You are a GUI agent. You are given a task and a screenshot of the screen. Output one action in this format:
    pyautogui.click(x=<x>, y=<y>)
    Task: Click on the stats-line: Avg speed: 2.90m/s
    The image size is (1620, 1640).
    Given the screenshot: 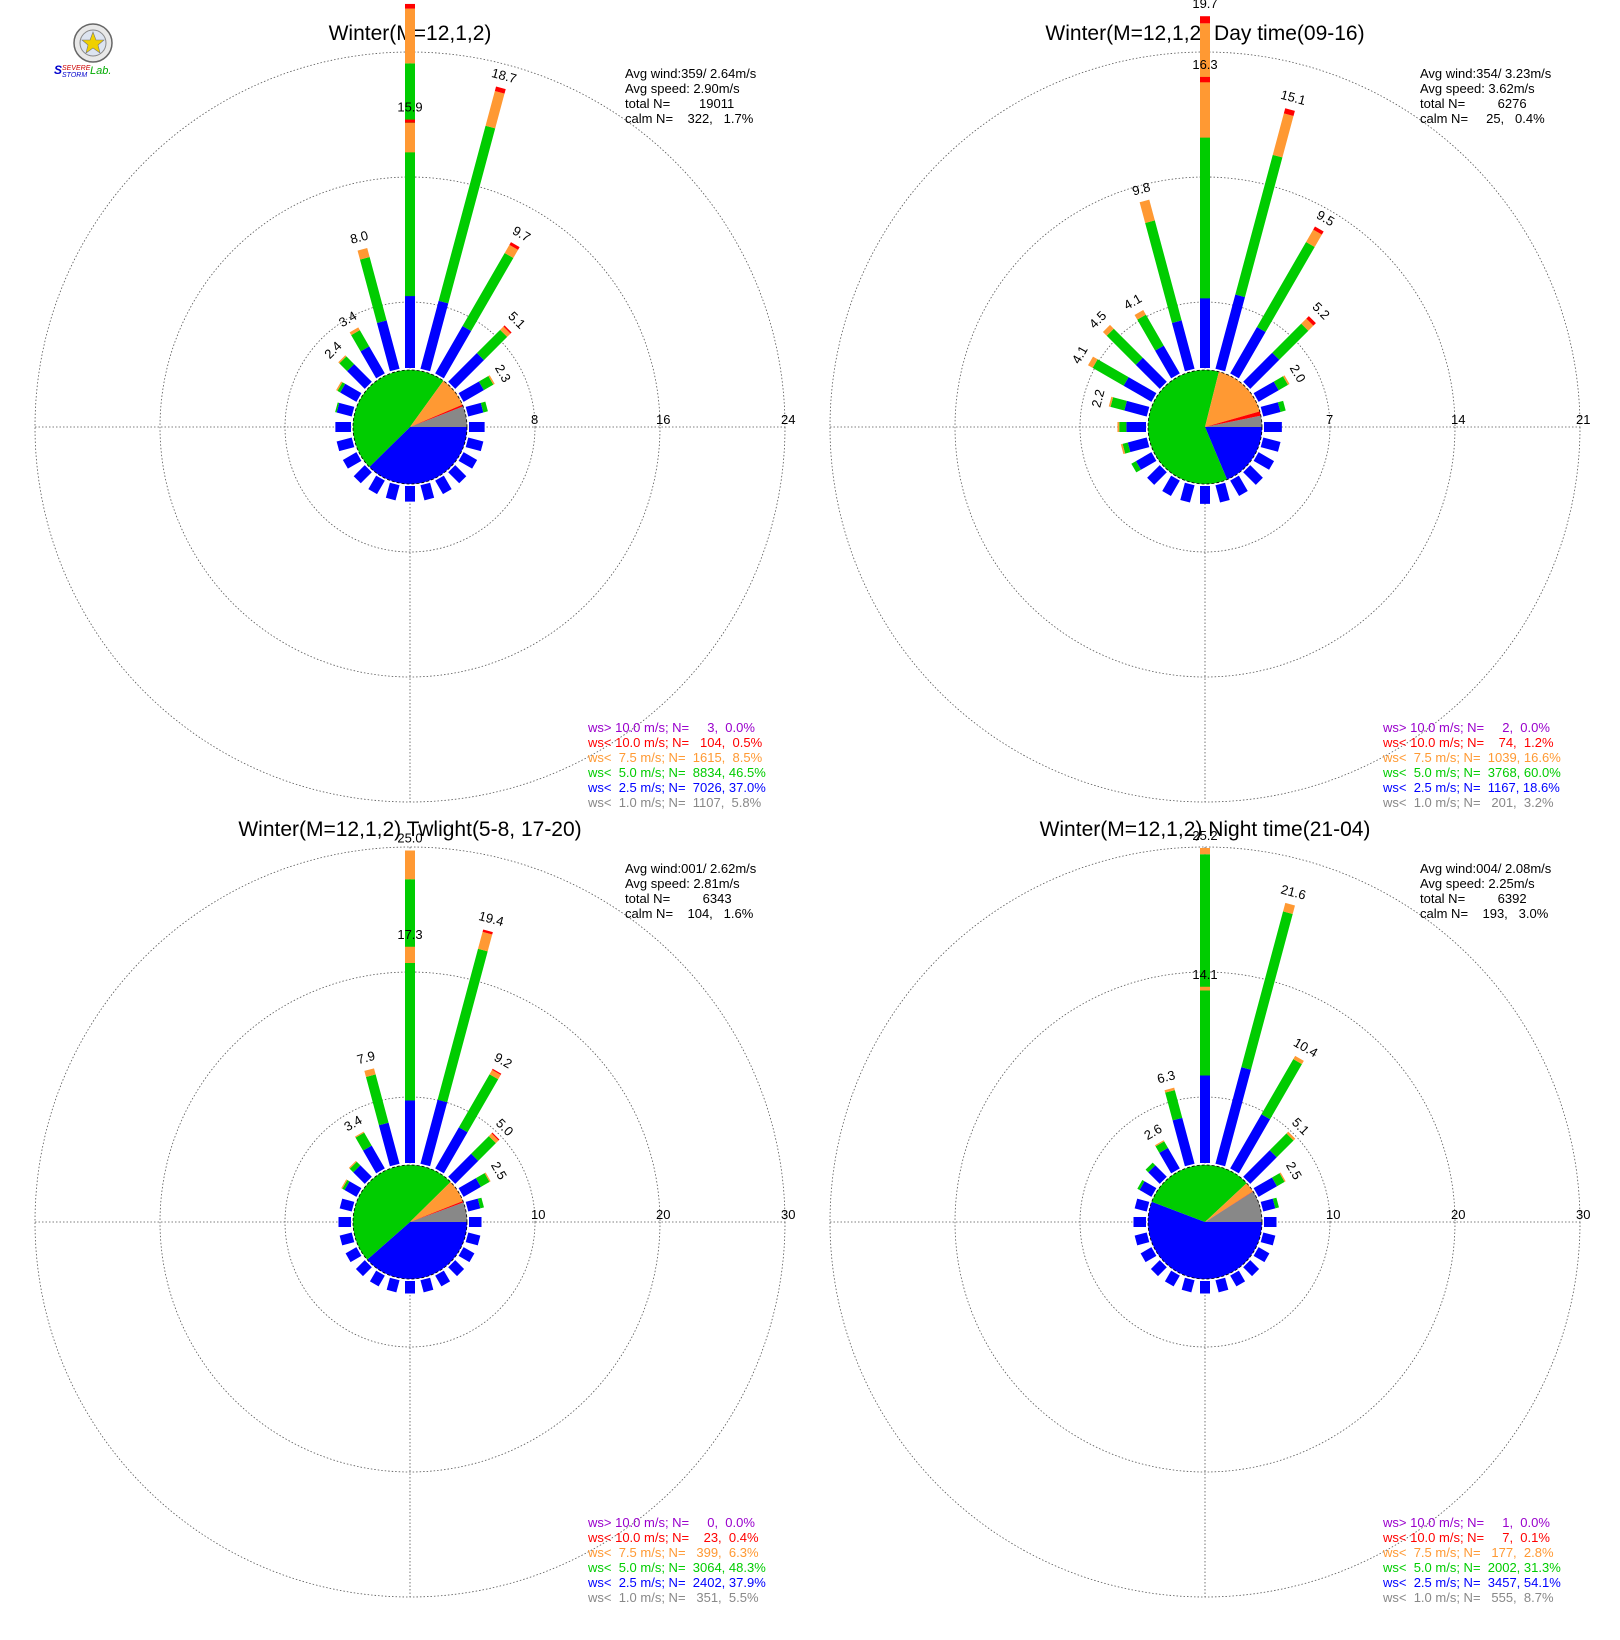 What is the action you would take?
    pyautogui.click(x=682, y=88)
    